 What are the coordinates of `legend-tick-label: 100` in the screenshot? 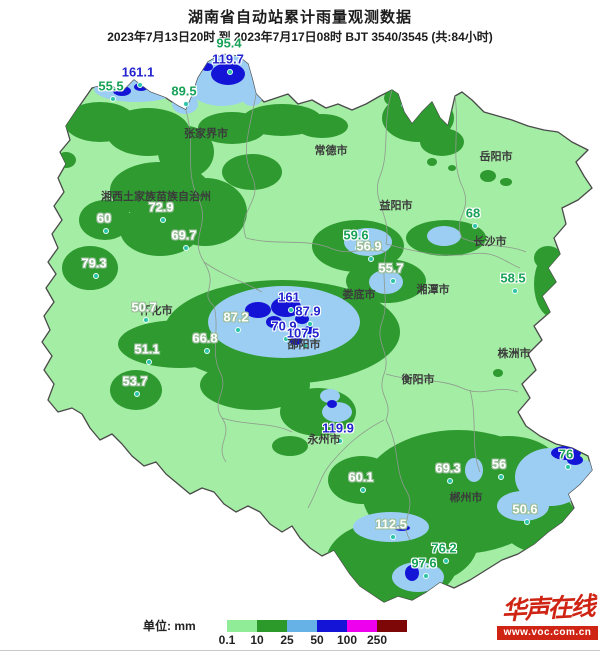 It's located at (347, 640).